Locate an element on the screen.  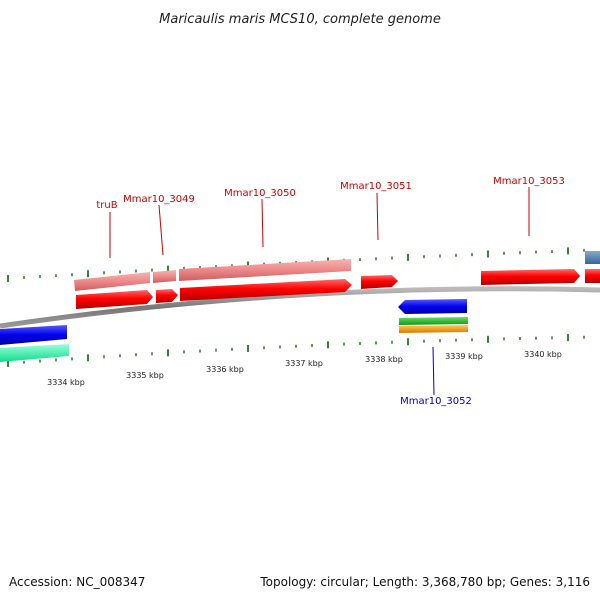
kbp-label-3334: 3334 kbp is located at coordinates (66, 382).